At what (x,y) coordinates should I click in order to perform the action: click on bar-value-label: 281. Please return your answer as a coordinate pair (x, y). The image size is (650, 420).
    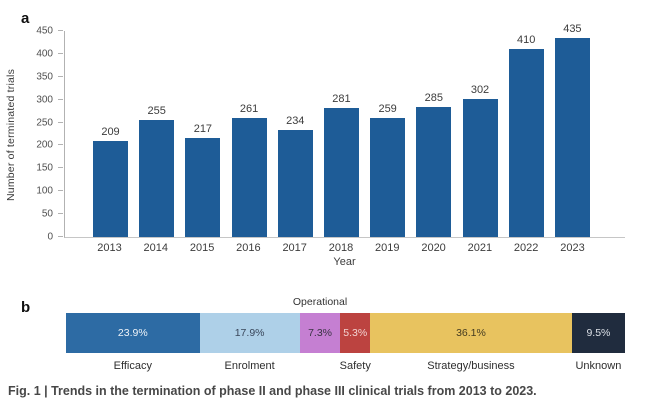
    Looking at the image, I should click on (341, 99).